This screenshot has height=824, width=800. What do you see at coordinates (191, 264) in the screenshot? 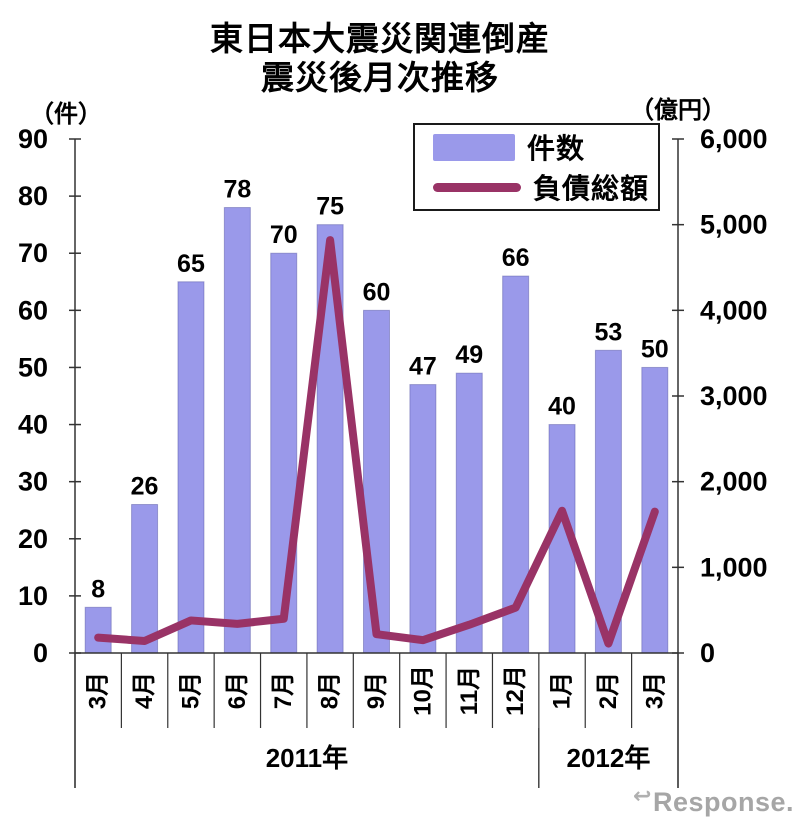
I see `bar-value-label: 65` at bounding box center [191, 264].